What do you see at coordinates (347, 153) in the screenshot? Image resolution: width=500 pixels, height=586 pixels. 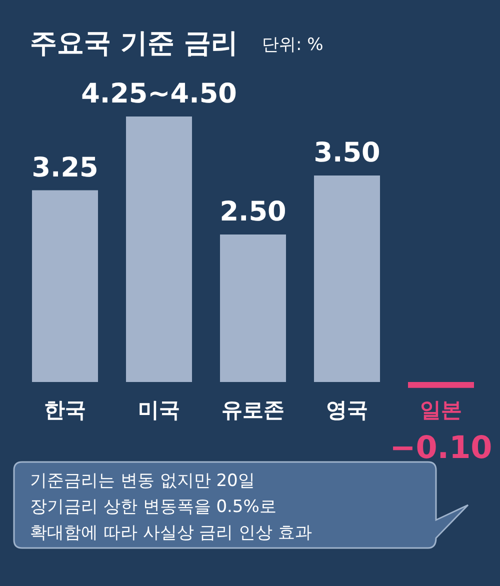 I see `data-label: 3.50` at bounding box center [347, 153].